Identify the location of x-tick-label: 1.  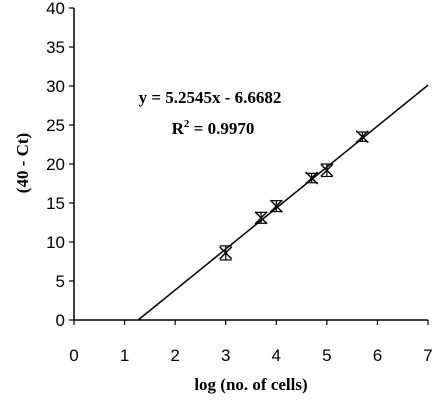
(124, 355).